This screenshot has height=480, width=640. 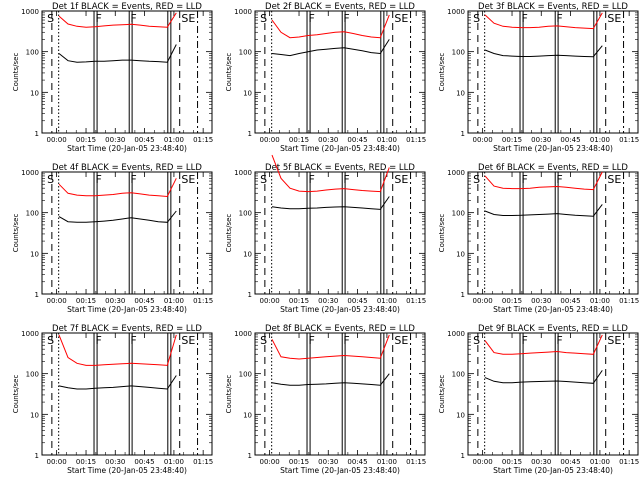 I want to click on panel-title: Det 6f BLACK = Events, RED = LLD, so click(x=553, y=168).